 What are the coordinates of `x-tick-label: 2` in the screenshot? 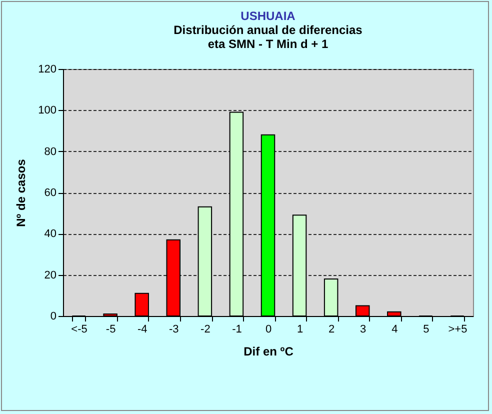 It's located at (331, 330).